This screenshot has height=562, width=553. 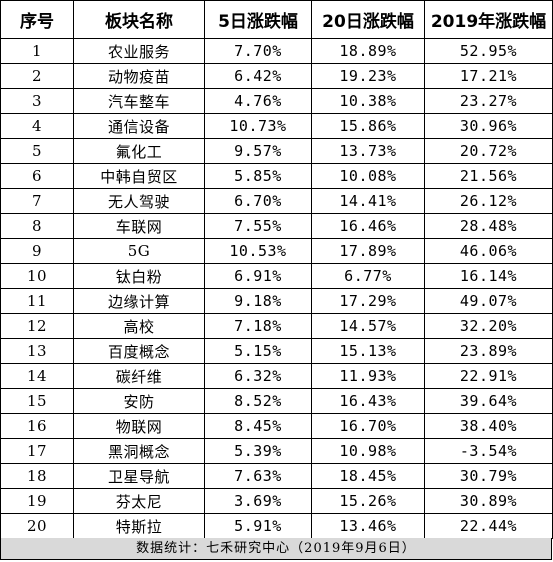 What do you see at coordinates (37, 276) in the screenshot?
I see `cell-index: 10` at bounding box center [37, 276].